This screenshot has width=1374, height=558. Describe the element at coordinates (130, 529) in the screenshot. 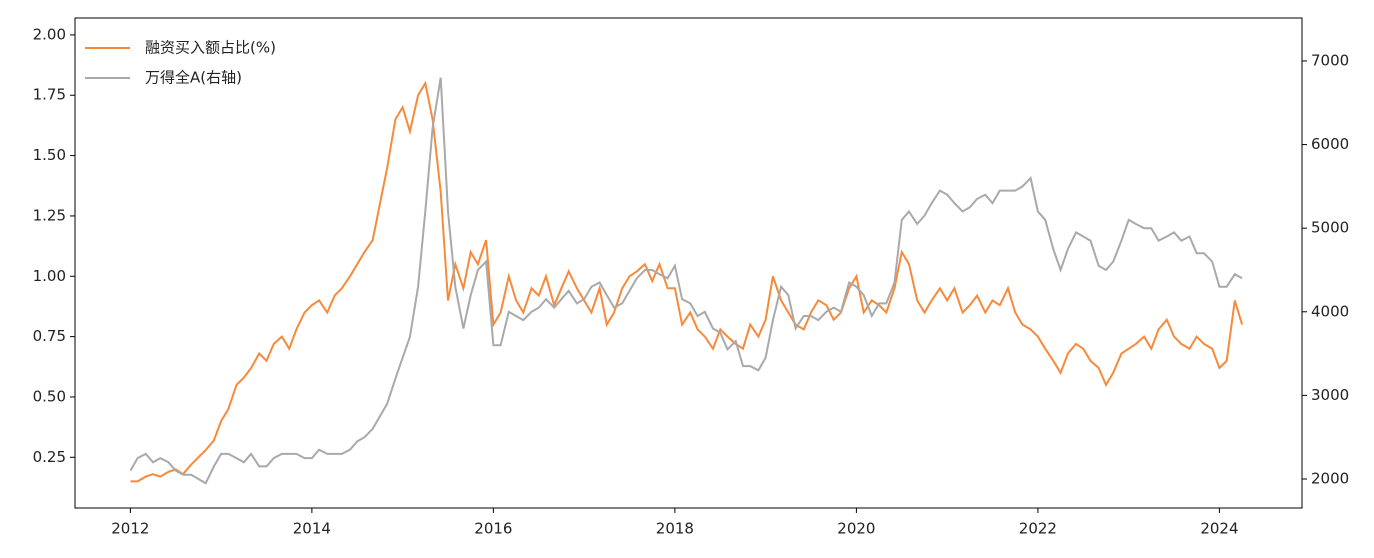

I see `x-tick-label: 2012` at that location.